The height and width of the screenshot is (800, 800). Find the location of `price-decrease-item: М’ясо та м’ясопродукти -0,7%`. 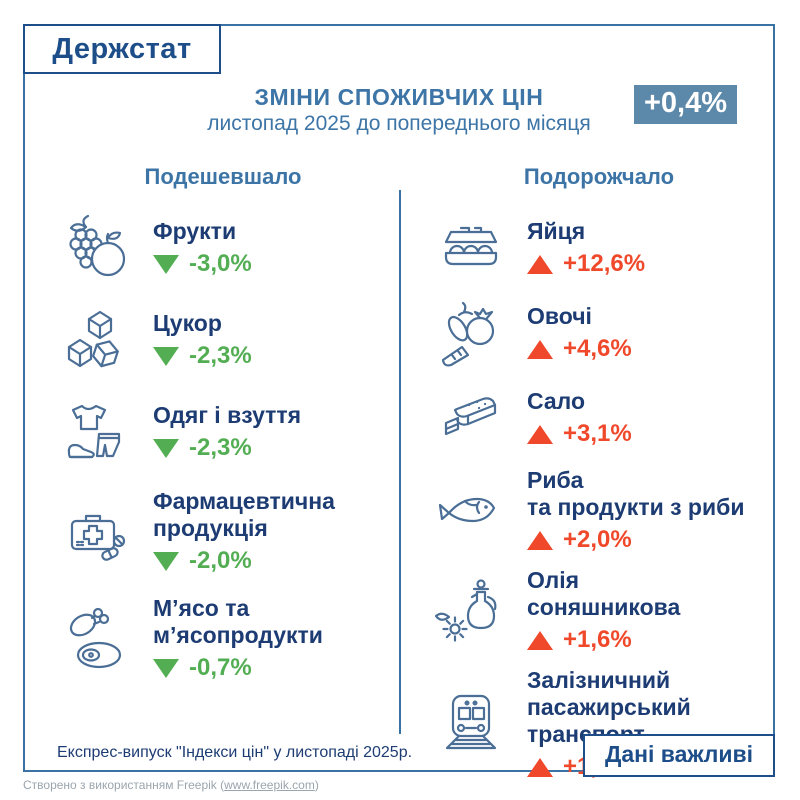

price-decrease-item: М’ясо та м’ясопродукти -0,7% is located at coordinates (225, 638).